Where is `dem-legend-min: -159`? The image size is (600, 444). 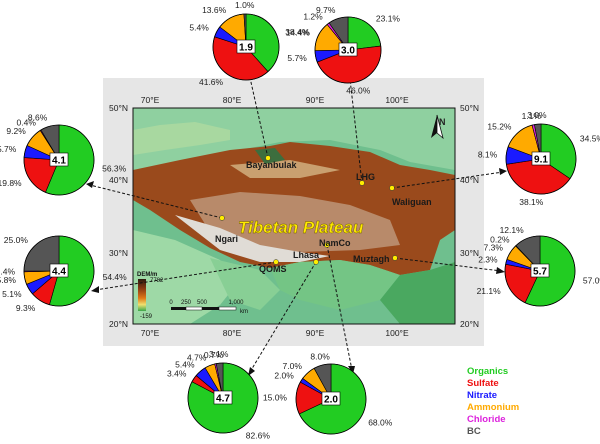 dem-legend-min: -159 is located at coordinates (146, 317).